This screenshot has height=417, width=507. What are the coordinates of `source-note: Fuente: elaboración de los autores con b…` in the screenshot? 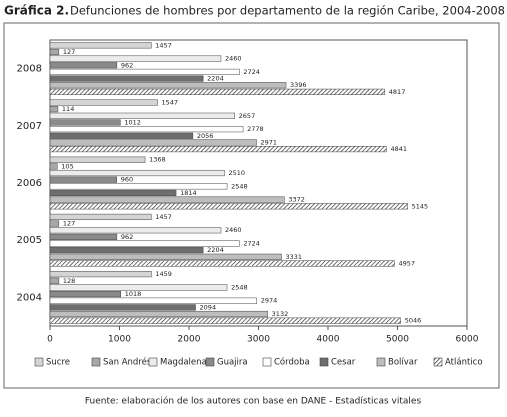 It's located at (253, 401).